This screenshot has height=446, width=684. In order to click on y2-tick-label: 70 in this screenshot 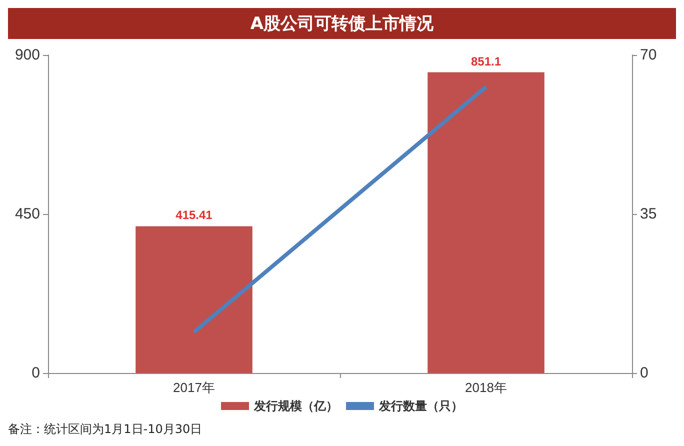, I will do `click(648, 55)`.